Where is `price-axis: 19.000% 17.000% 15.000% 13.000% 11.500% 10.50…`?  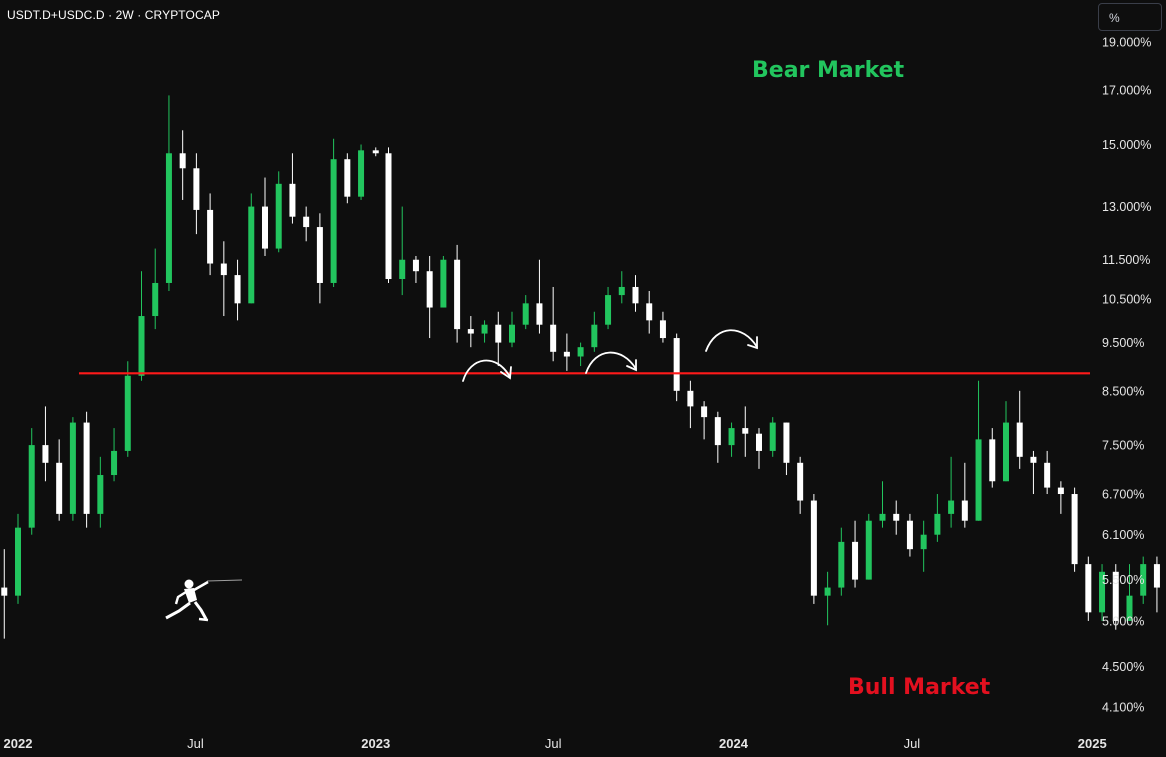 price-axis: 19.000% 17.000% 15.000% 13.000% 11.500% 10.50… is located at coordinates (1126, 375).